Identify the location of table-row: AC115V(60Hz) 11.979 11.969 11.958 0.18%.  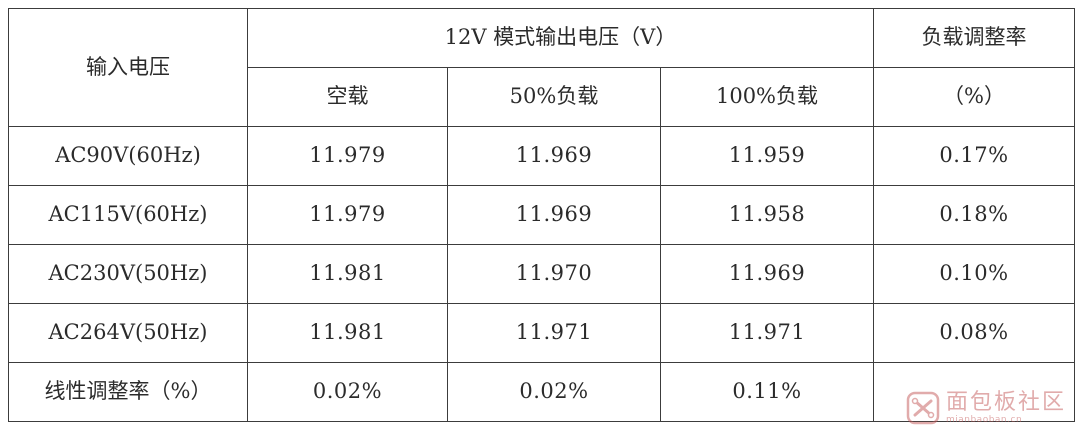
(541, 215).